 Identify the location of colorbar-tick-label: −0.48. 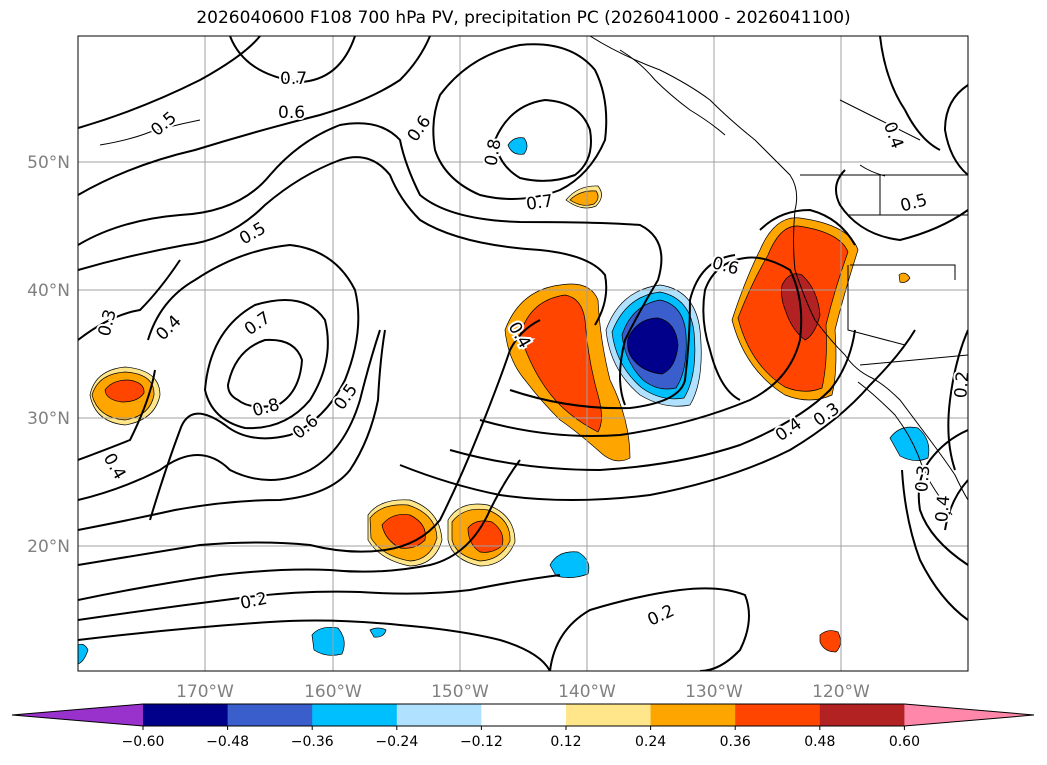
(227, 742).